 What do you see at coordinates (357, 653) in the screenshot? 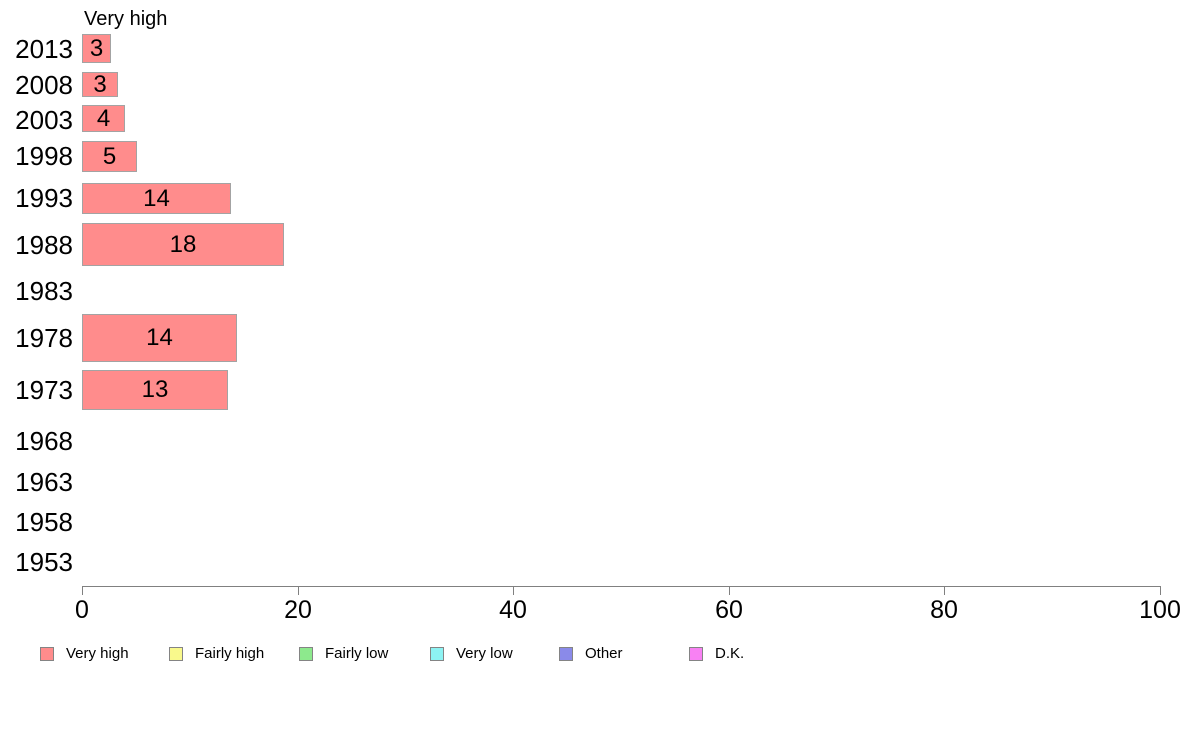
I see `legend-label: Fairly low` at bounding box center [357, 653].